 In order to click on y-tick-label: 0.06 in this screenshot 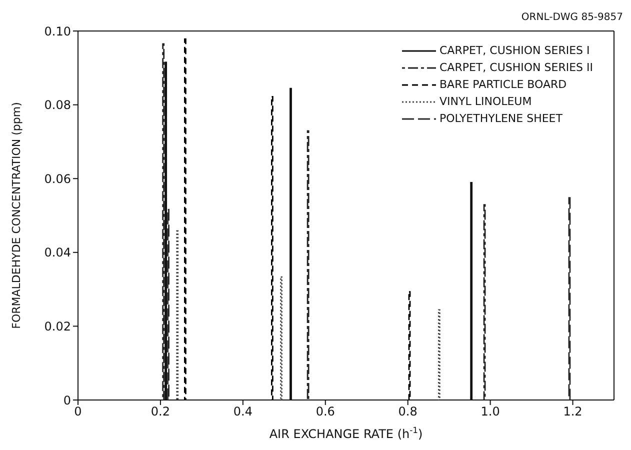, I will do `click(57, 179)`.